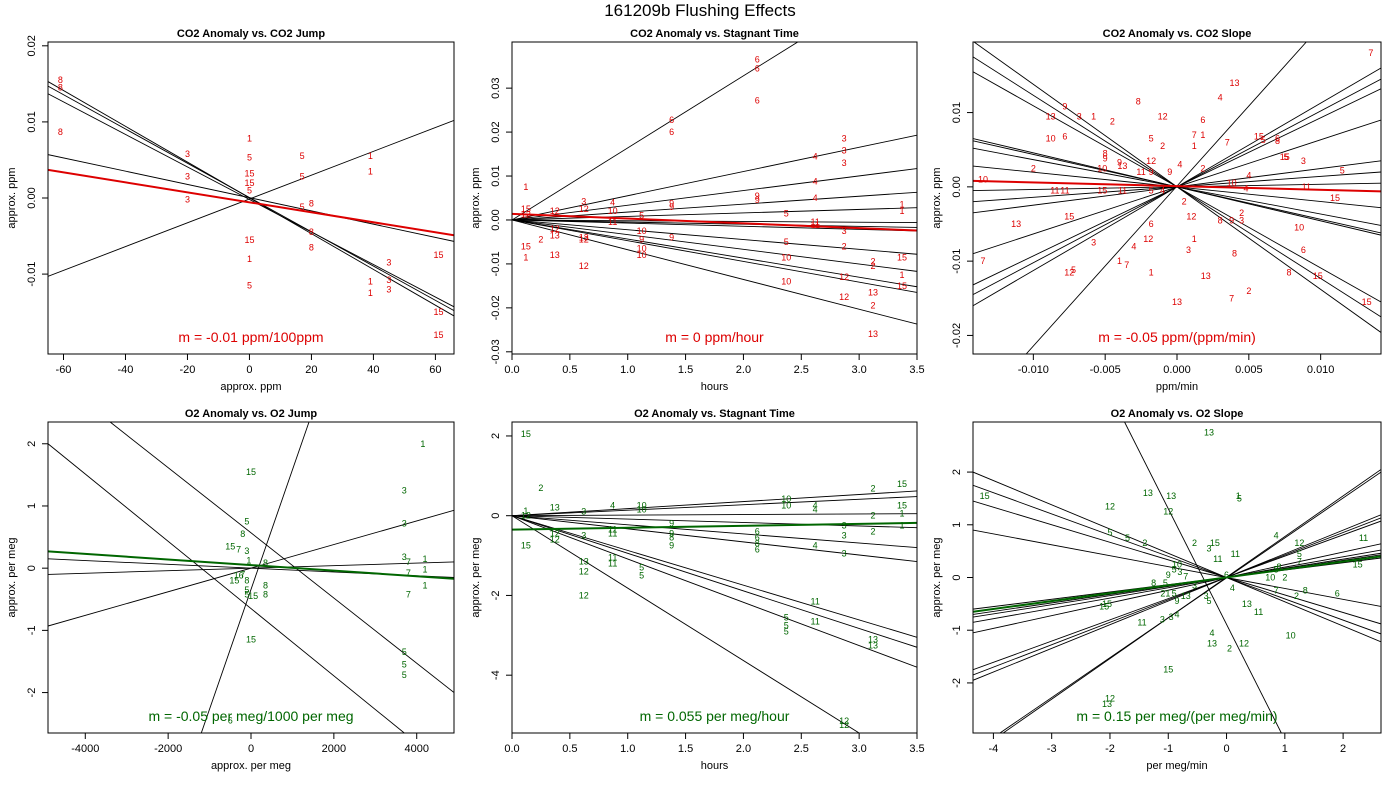  I want to click on x-tick-label: 40, so click(373, 370).